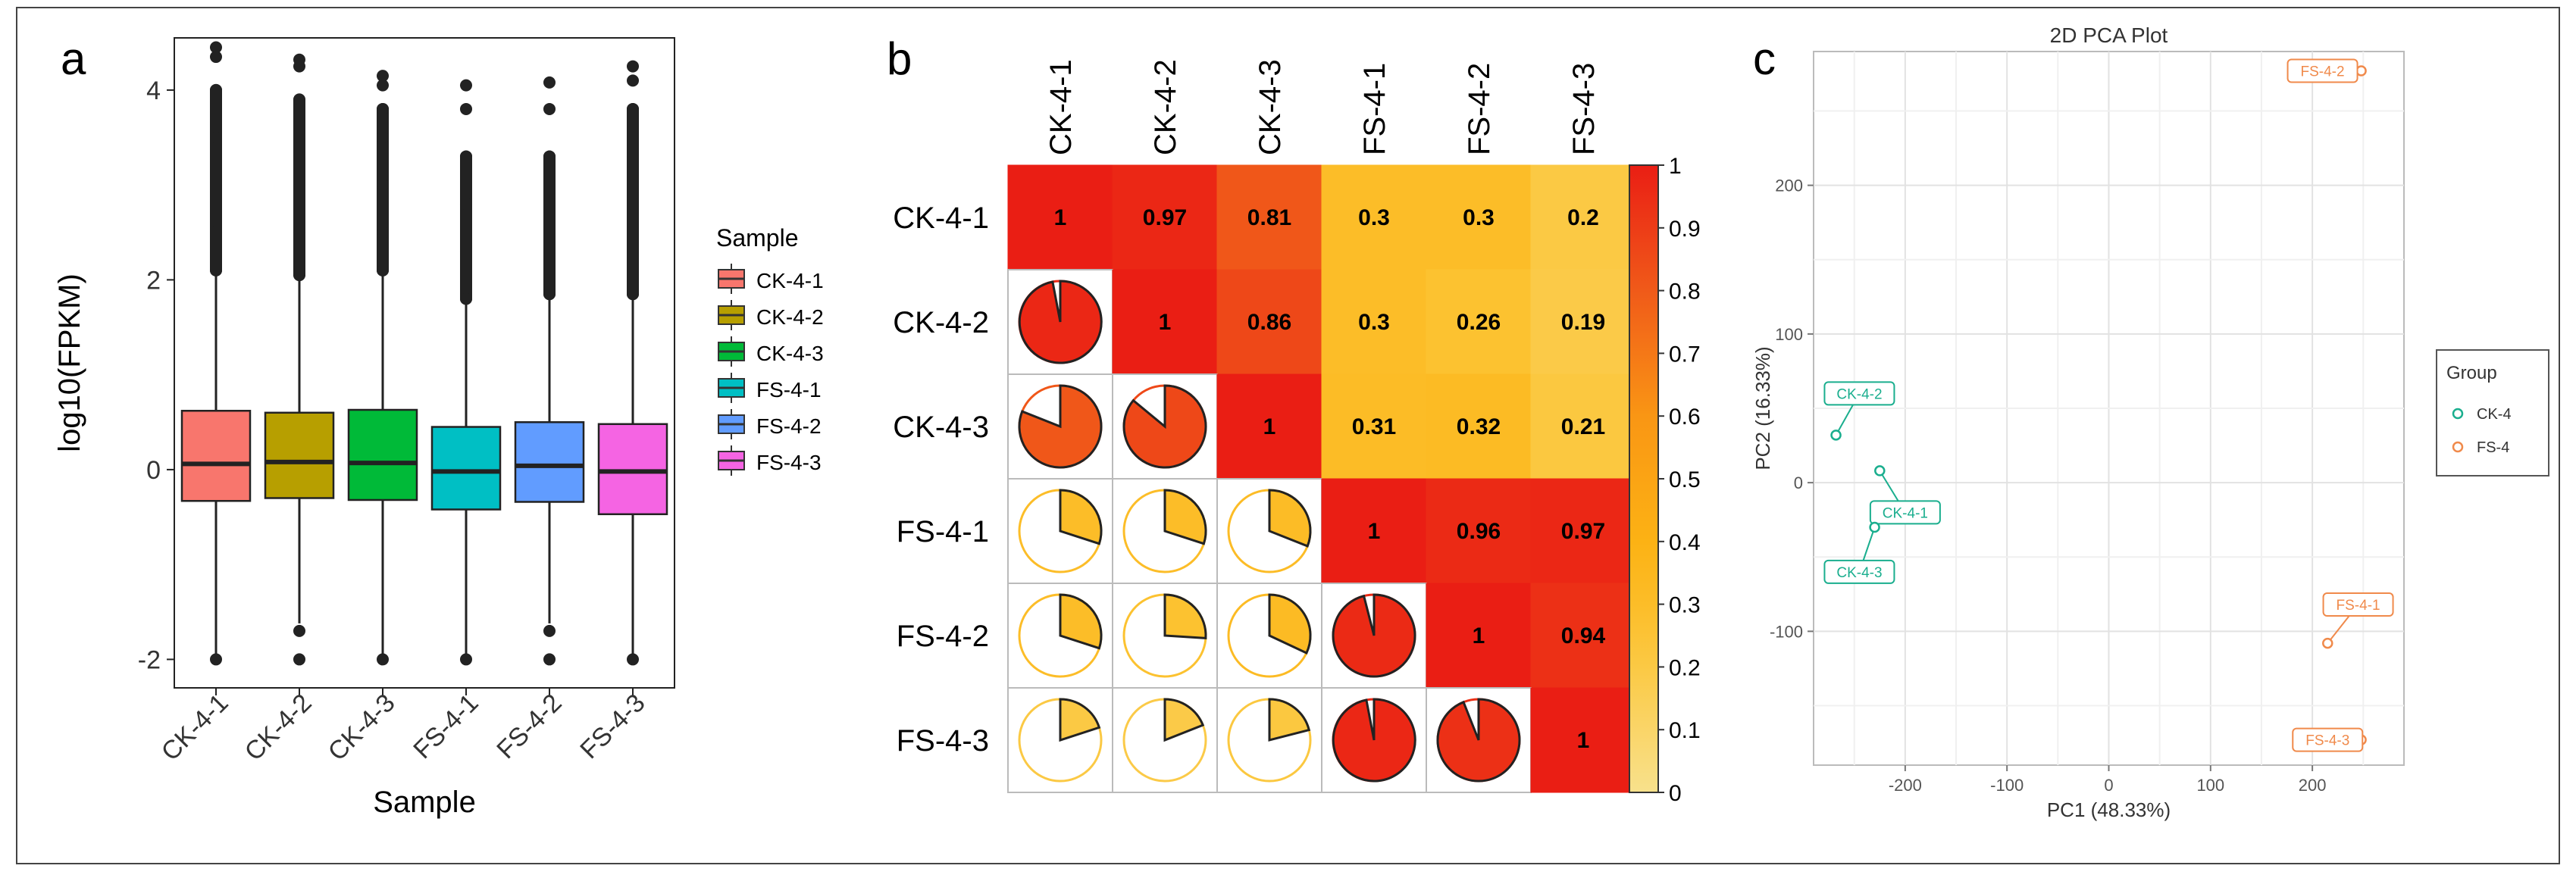 Image resolution: width=2576 pixels, height=878 pixels. What do you see at coordinates (790, 317) in the screenshot?
I see `legend-entry-label: CK-4-2` at bounding box center [790, 317].